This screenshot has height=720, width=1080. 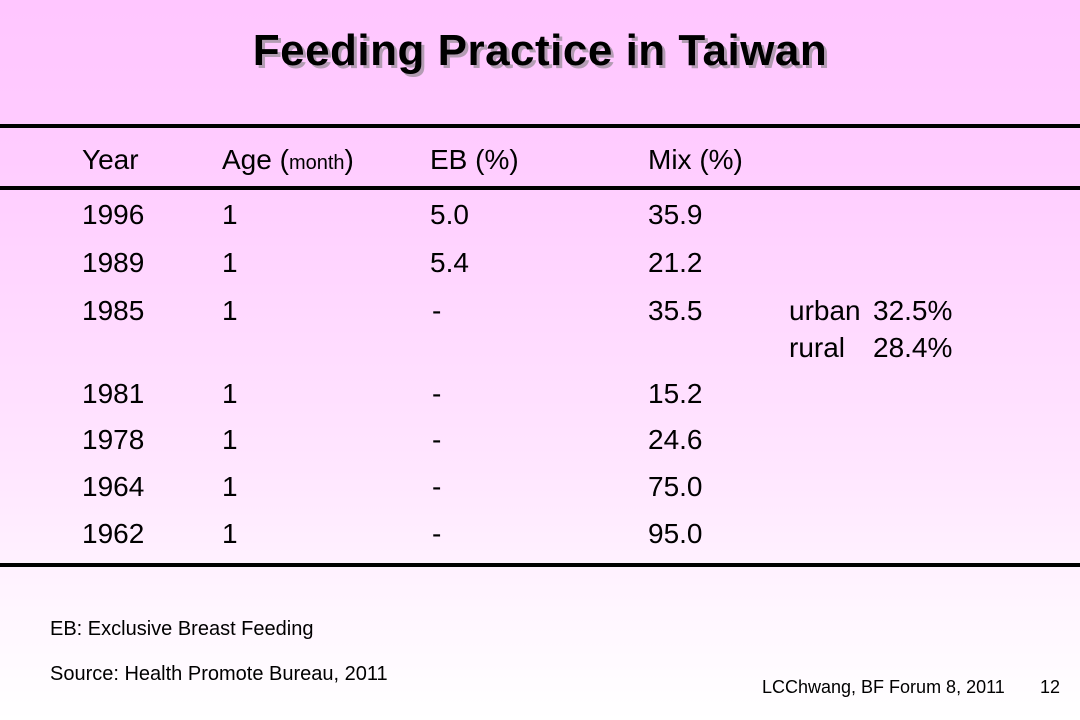 I want to click on row-mix: 15.2, so click(x=675, y=393).